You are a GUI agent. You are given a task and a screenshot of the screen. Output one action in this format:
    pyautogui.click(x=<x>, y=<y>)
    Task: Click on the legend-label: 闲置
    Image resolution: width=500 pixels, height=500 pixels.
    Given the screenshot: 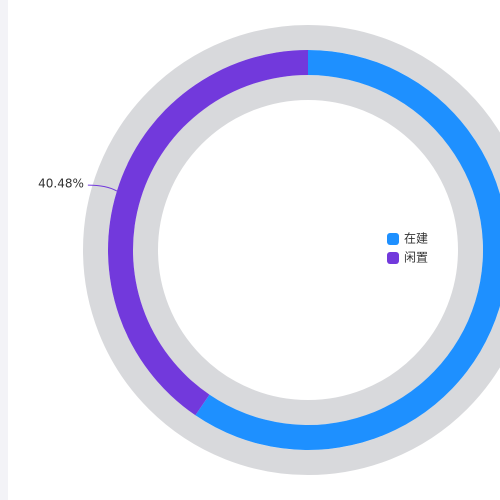 What is the action you would take?
    pyautogui.click(x=416, y=258)
    